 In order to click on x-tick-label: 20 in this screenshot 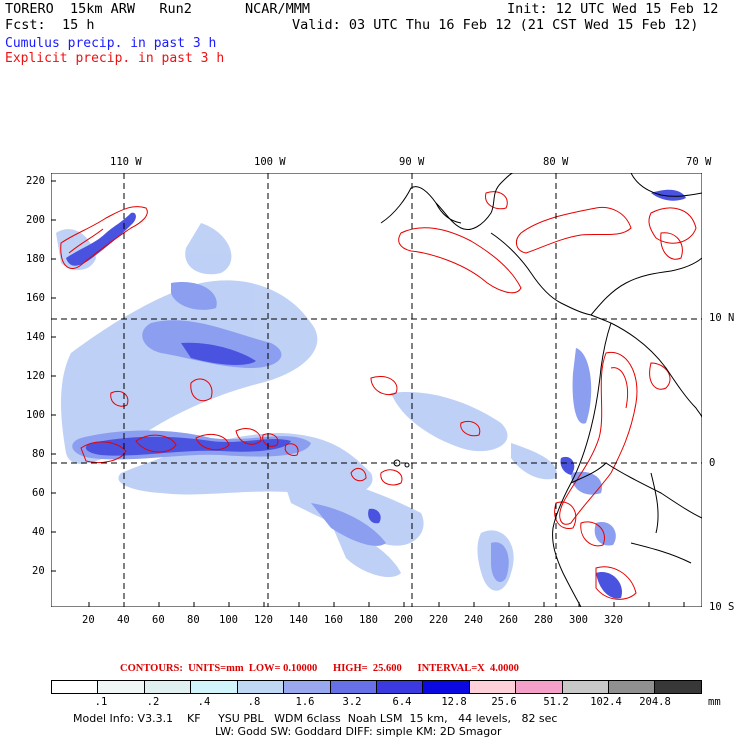, I will do `click(88, 620)`.